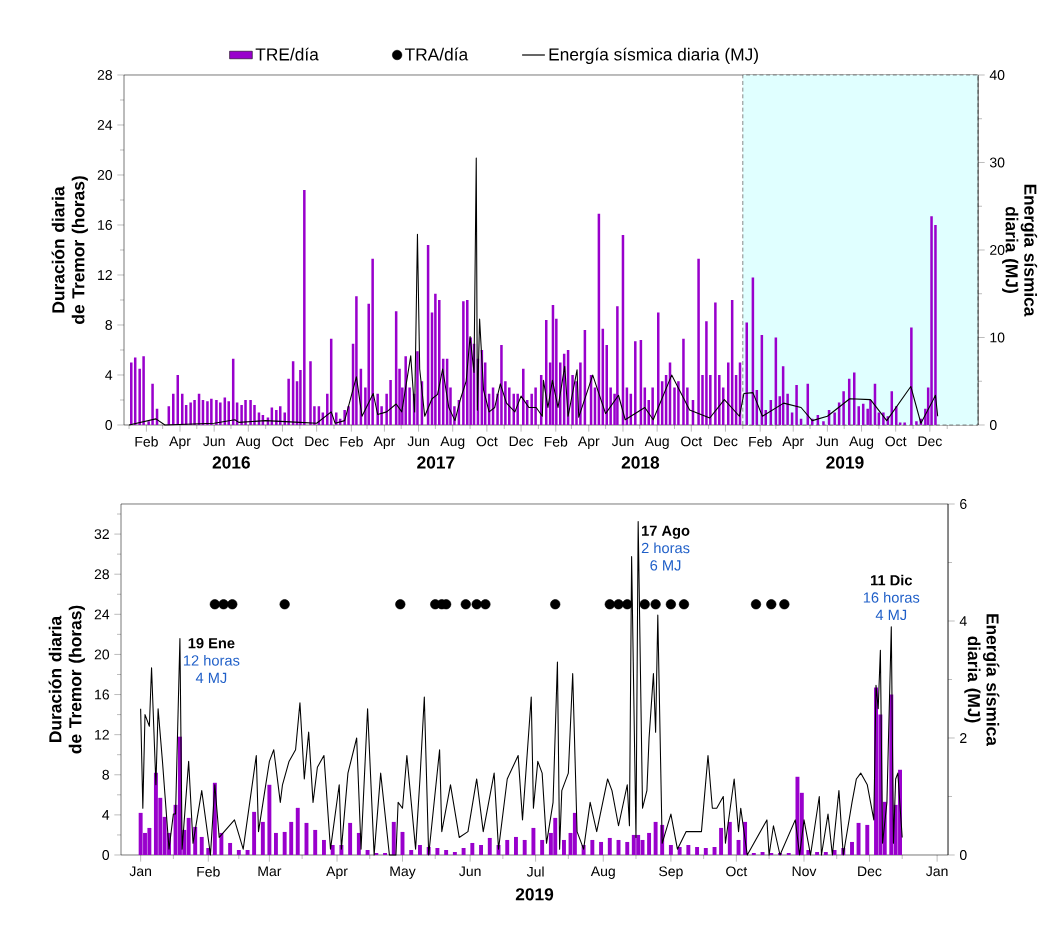 The image size is (1044, 938). I want to click on x-tick-label: Sep, so click(671, 873).